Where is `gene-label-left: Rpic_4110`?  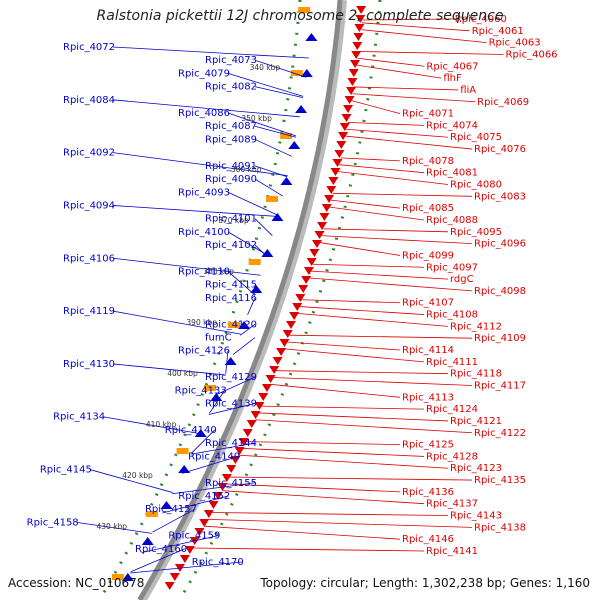
gene-label-left: Rpic_4110 is located at coordinates (204, 271).